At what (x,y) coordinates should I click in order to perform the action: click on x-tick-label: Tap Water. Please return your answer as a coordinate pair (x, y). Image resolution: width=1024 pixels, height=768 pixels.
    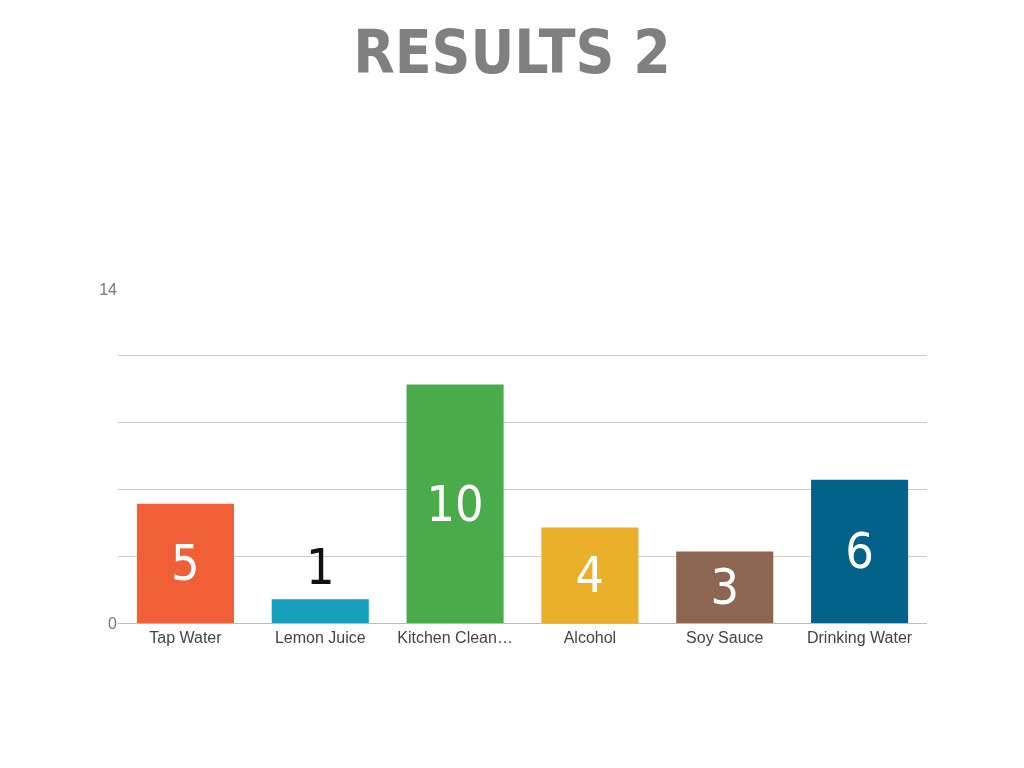
    Looking at the image, I should click on (186, 638).